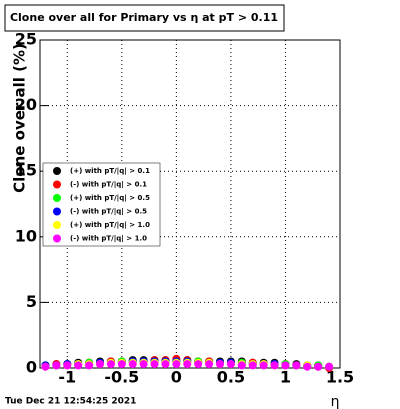  What do you see at coordinates (121, 377) in the screenshot?
I see `x-tick-label: -0.5` at bounding box center [121, 377].